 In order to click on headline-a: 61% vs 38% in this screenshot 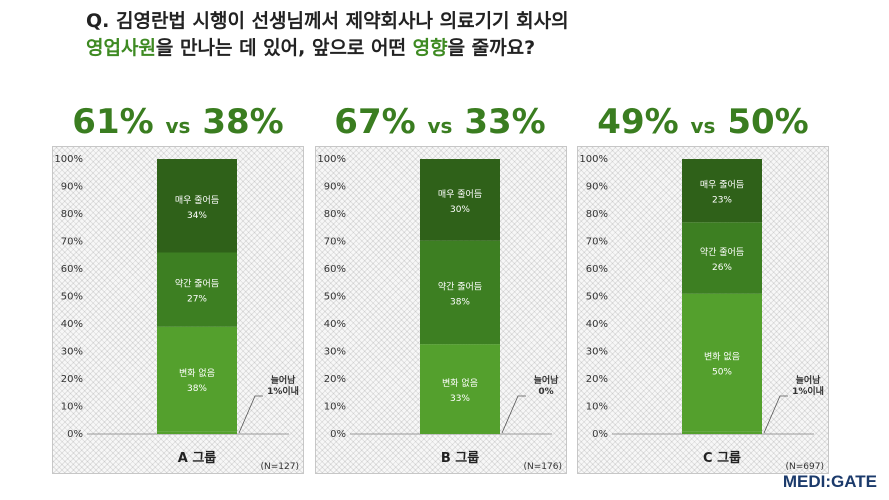, I will do `click(178, 122)`.